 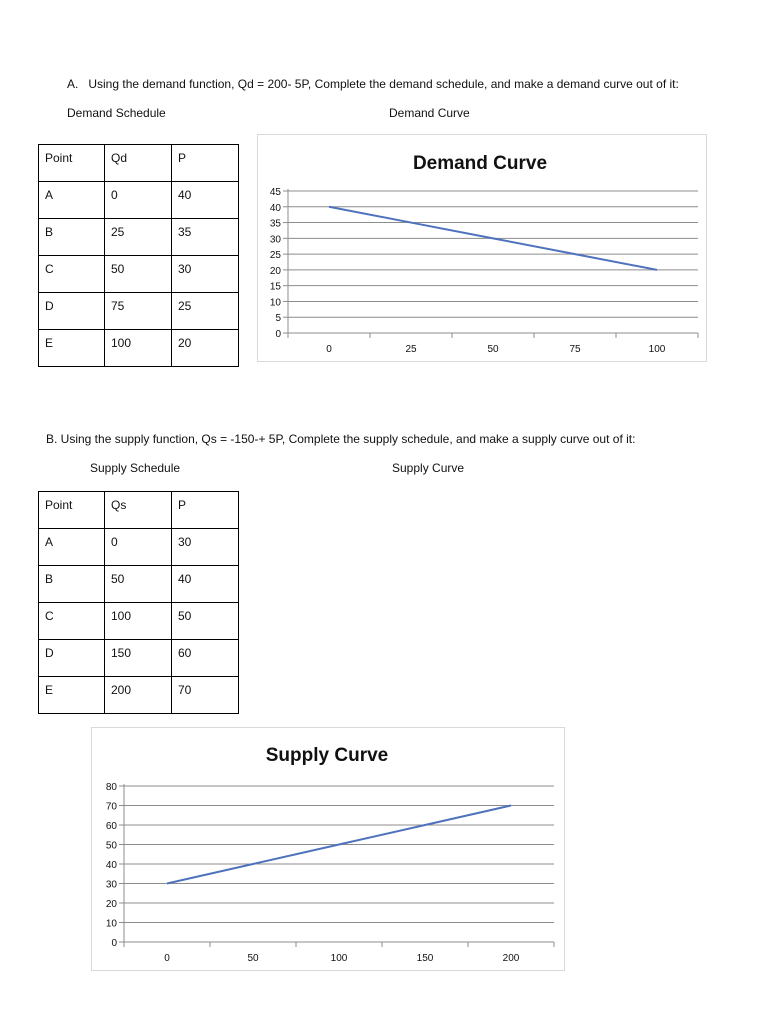 I want to click on y-tick-label: 35, so click(x=276, y=224).